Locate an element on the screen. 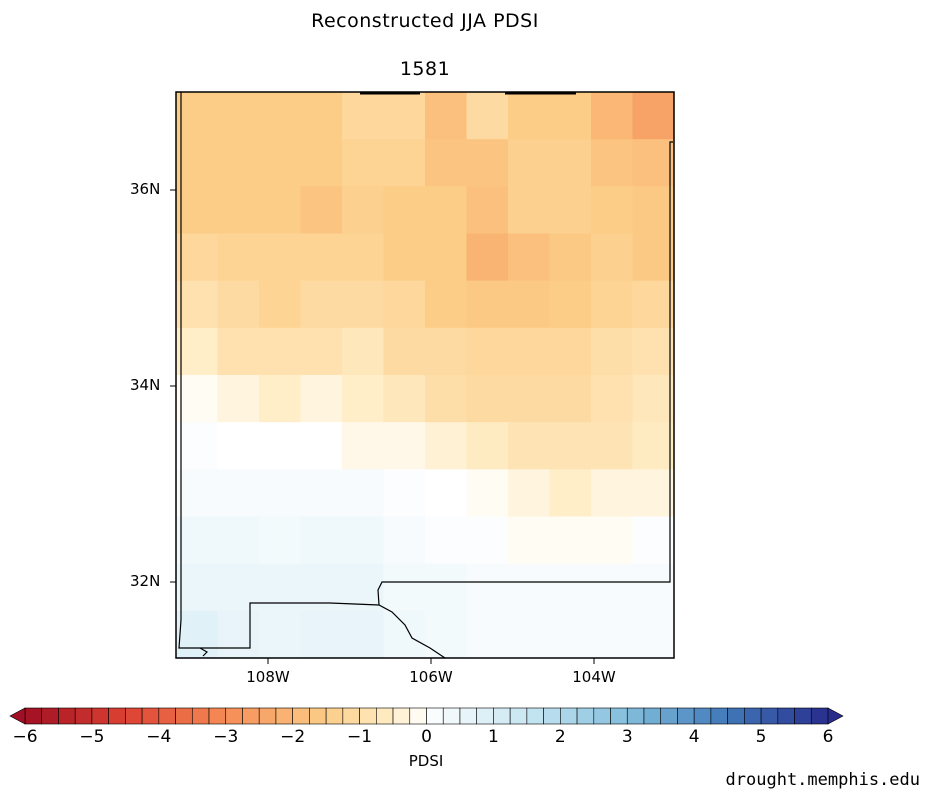  colorbar-tick-label: −6 is located at coordinates (25, 737).